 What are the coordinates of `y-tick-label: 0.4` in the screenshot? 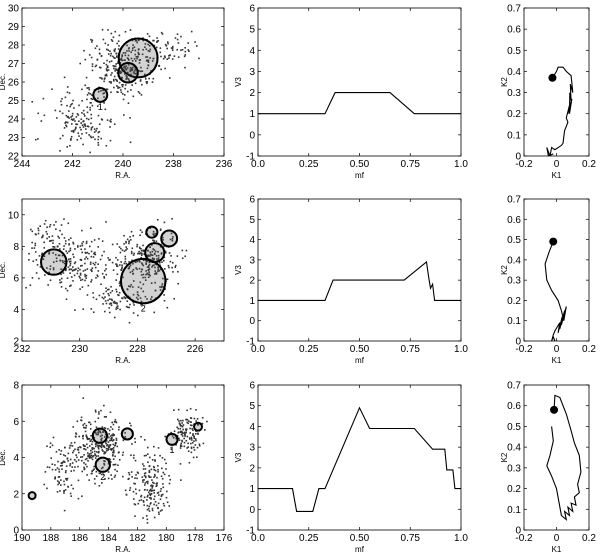 It's located at (514, 72).